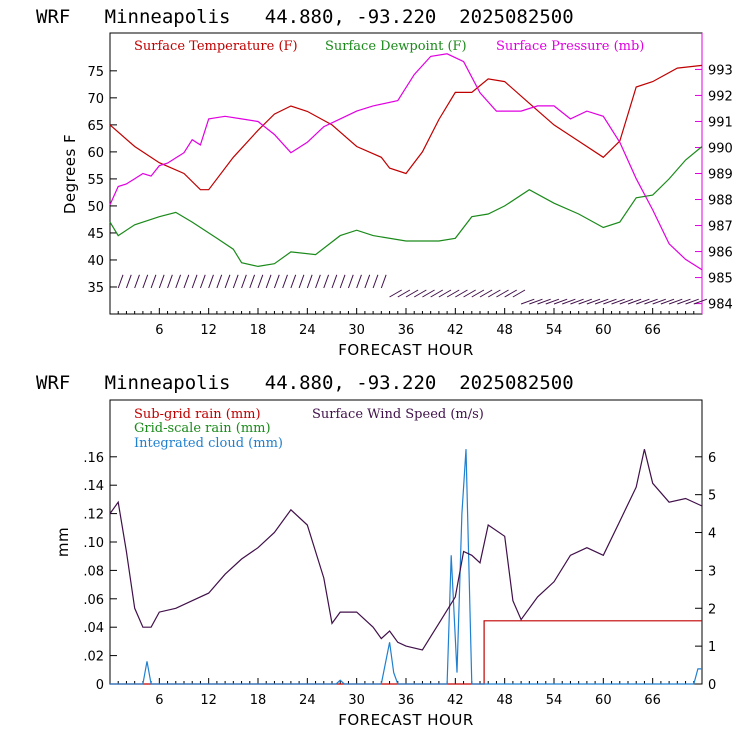 The height and width of the screenshot is (740, 740). I want to click on chart-top-x-axis-label: FORECAST HOUR, so click(406, 350).